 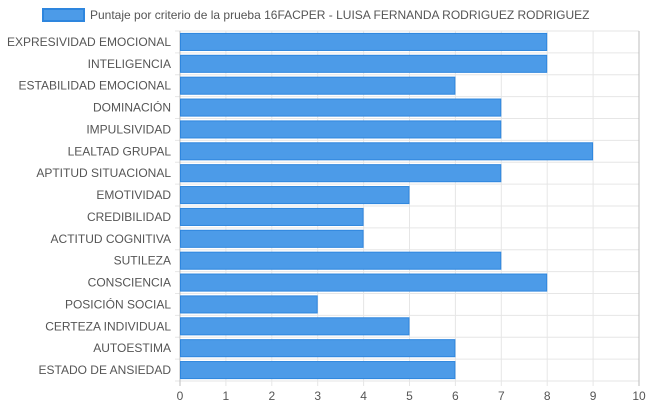 I want to click on category-label: ACTITUD COGNITIVA, so click(x=111, y=239).